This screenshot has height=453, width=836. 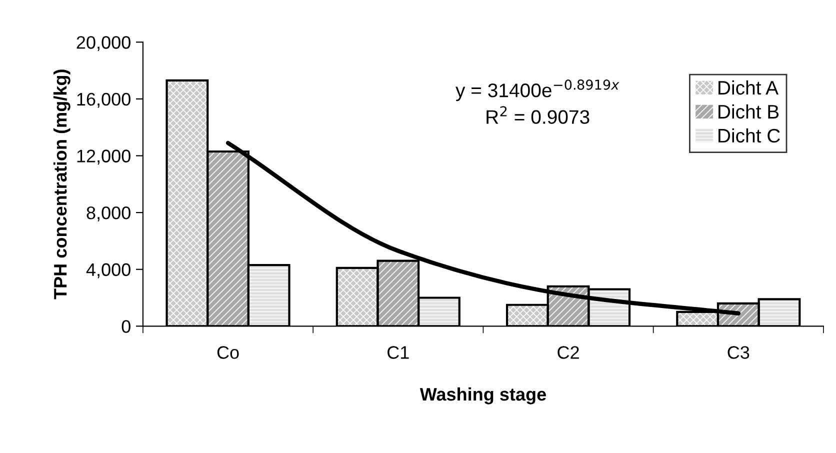 I want to click on y-axis-title: TPH concentration (mg/kg), so click(x=61, y=185).